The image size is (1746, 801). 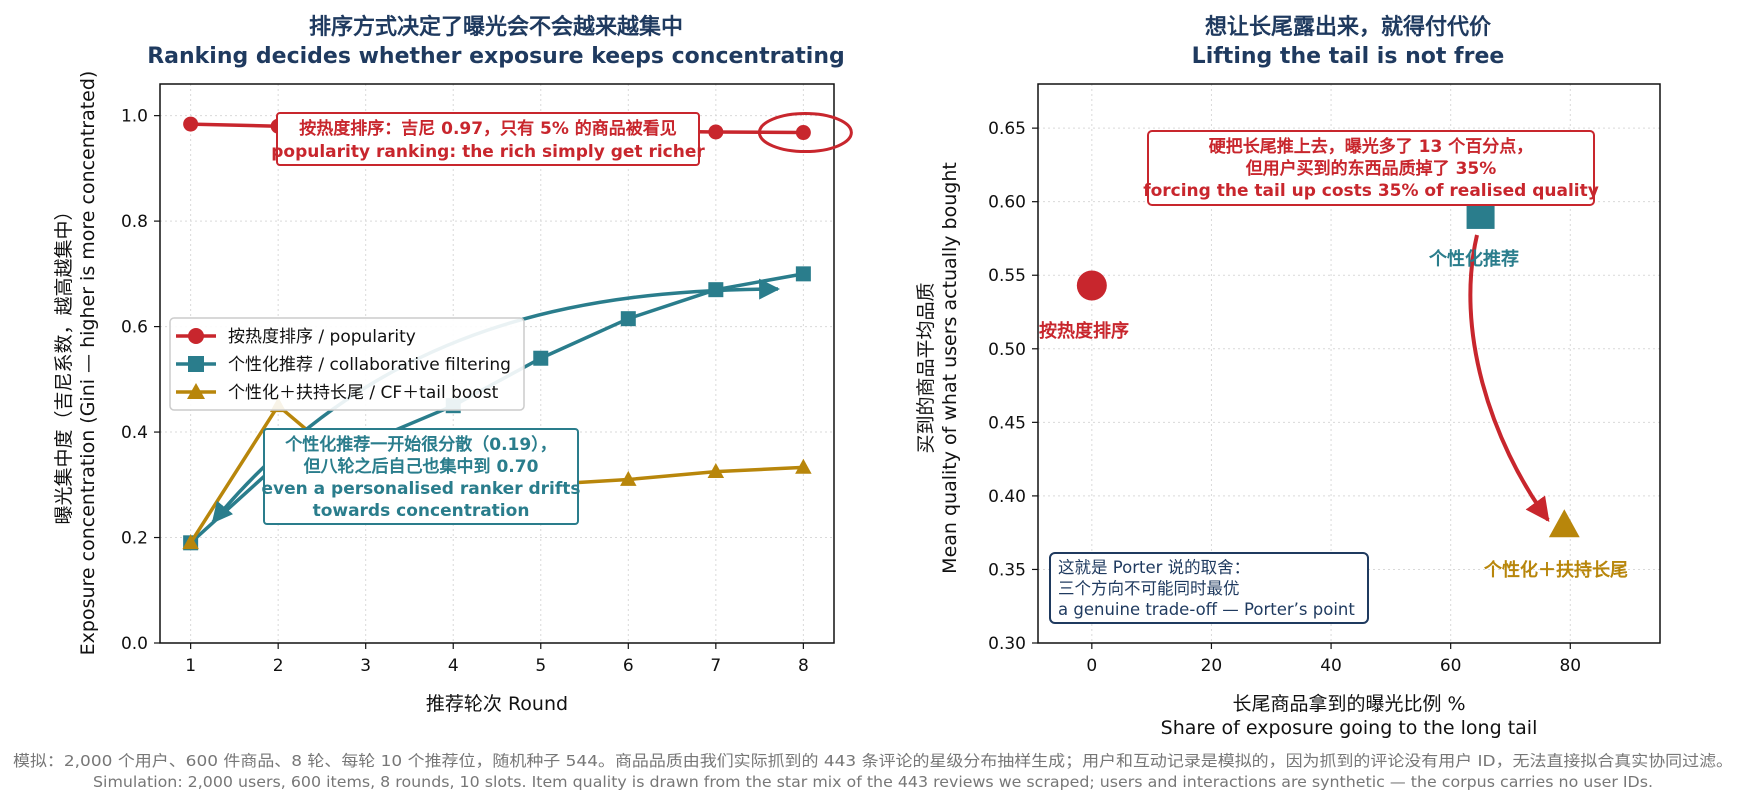 What do you see at coordinates (926, 367) in the screenshot?
I see `right-y-axis-label-zh: 买到的商品平均品质` at bounding box center [926, 367].